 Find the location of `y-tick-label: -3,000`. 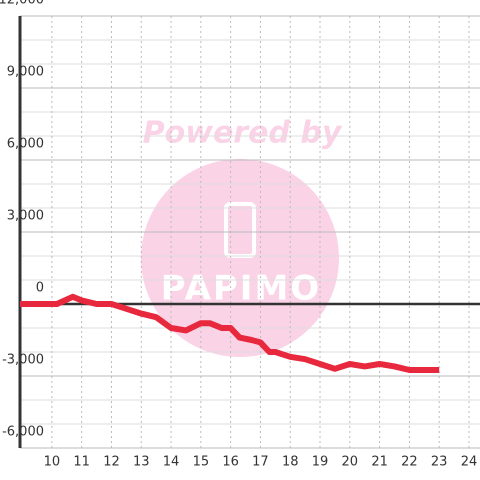

y-tick-label: -3,000 is located at coordinates (23, 360).